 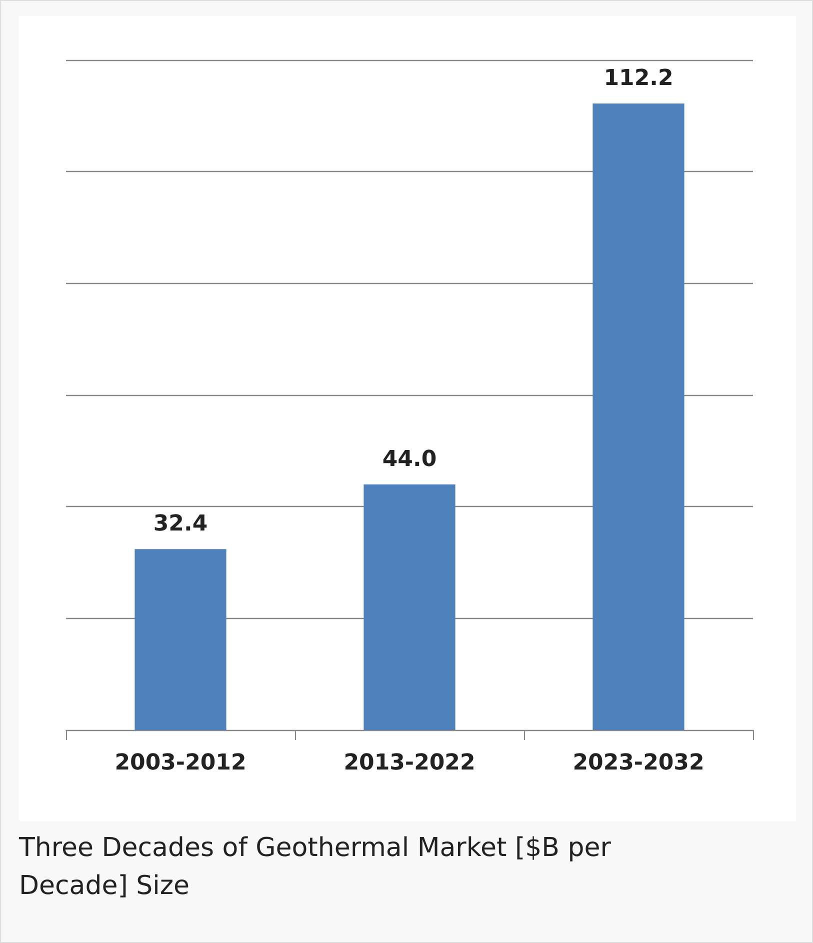 I want to click on data-label: 44.0, so click(x=409, y=459).